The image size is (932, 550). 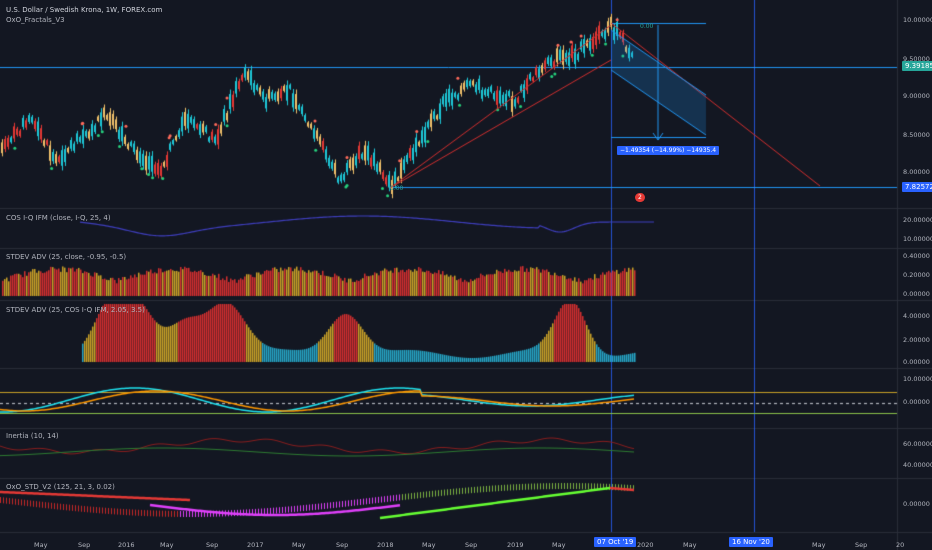 What do you see at coordinates (35, 20) in the screenshot?
I see `fractals-indicator-label: OxO_Fractals_V3` at bounding box center [35, 20].